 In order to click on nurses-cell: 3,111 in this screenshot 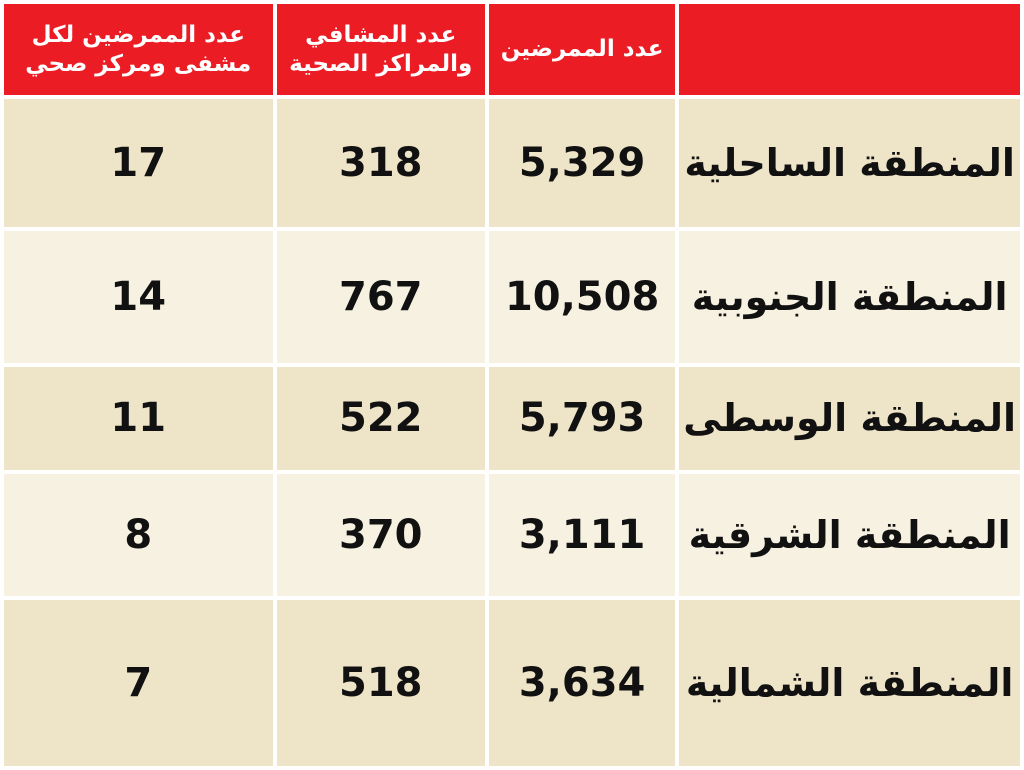, I will do `click(582, 535)`.